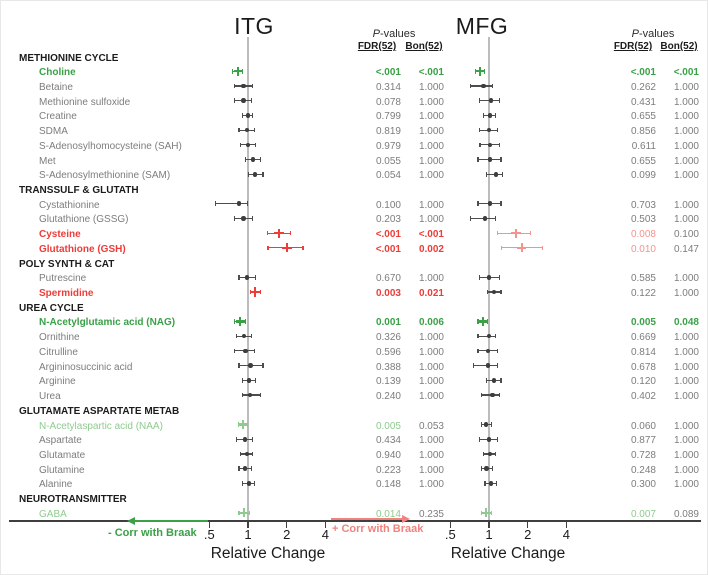  Describe the element at coordinates (66, 294) in the screenshot. I see `metabolite-label: Spermidine` at that location.